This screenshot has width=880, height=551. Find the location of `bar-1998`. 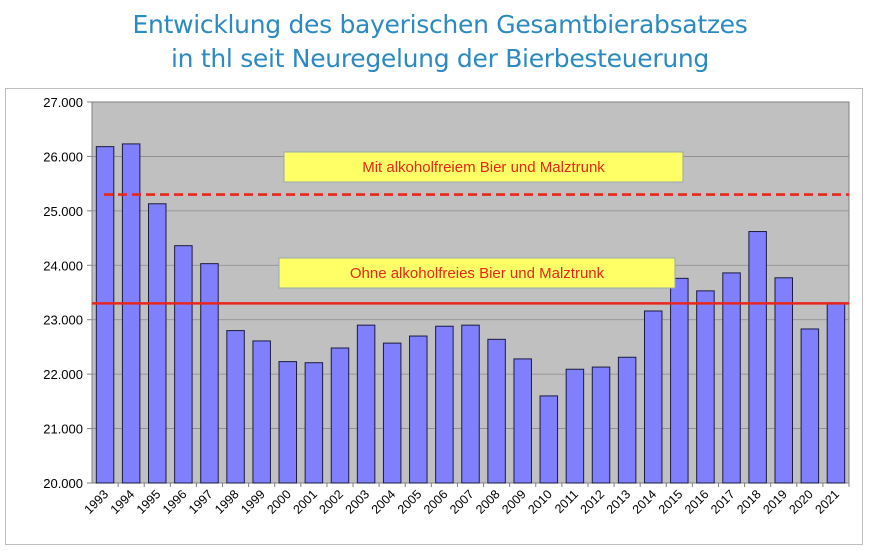

bar-1998 is located at coordinates (235, 407).